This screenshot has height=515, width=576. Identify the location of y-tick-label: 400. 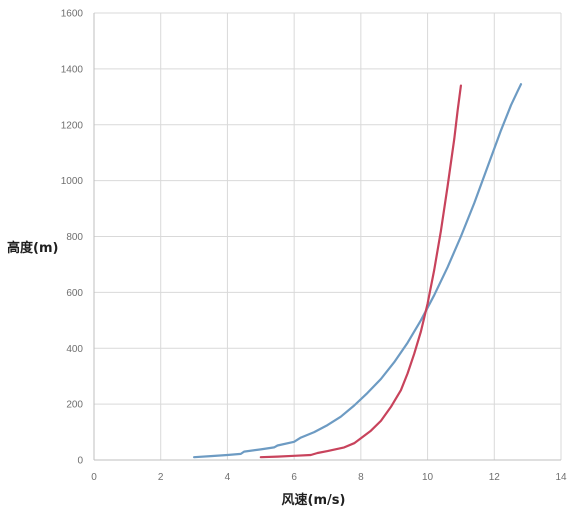
(74, 349).